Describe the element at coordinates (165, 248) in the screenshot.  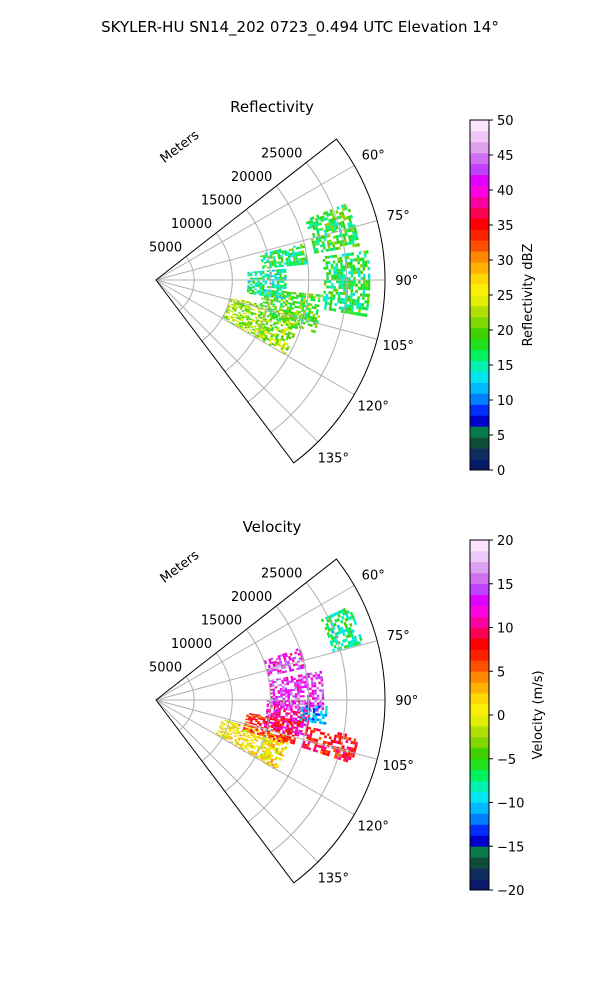
I see `reflectivity-r-tick-label: 5000` at that location.